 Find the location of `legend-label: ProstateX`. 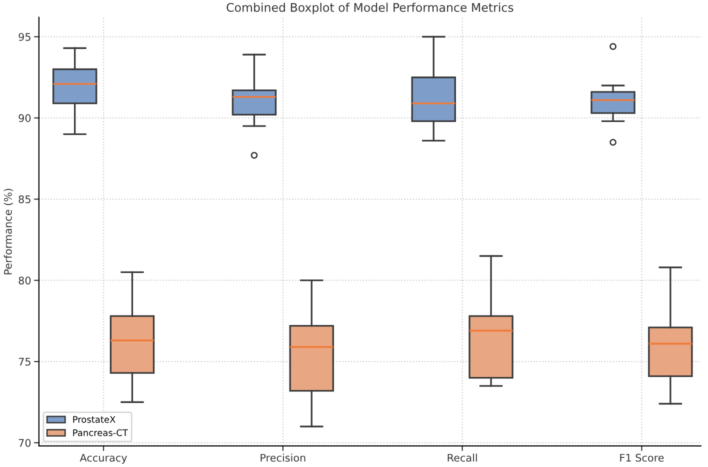

legend-label: ProstateX is located at coordinates (94, 419).